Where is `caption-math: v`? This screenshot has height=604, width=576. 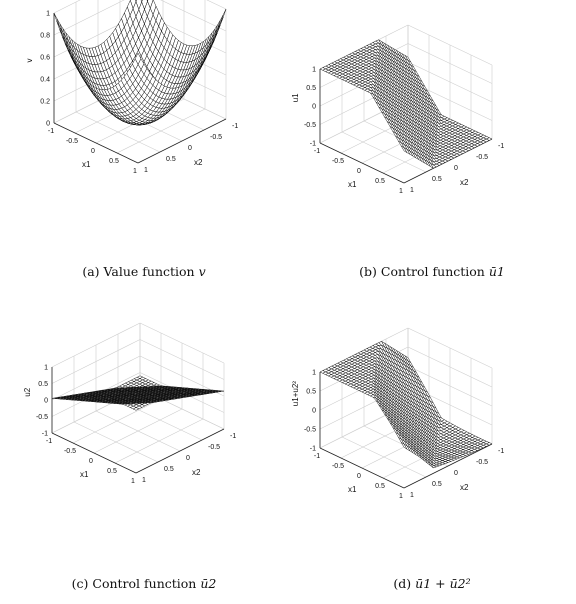 caption-math: v is located at coordinates (202, 271).